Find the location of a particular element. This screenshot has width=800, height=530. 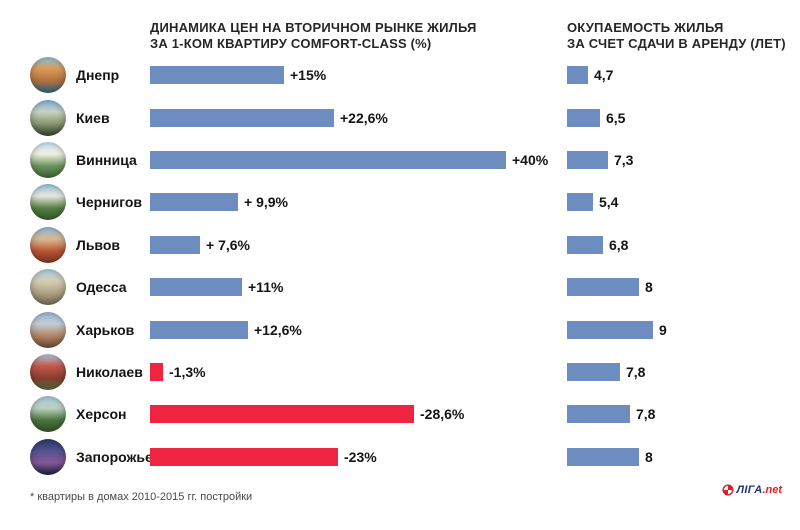

price-bar-area: +11% is located at coordinates (358, 287).